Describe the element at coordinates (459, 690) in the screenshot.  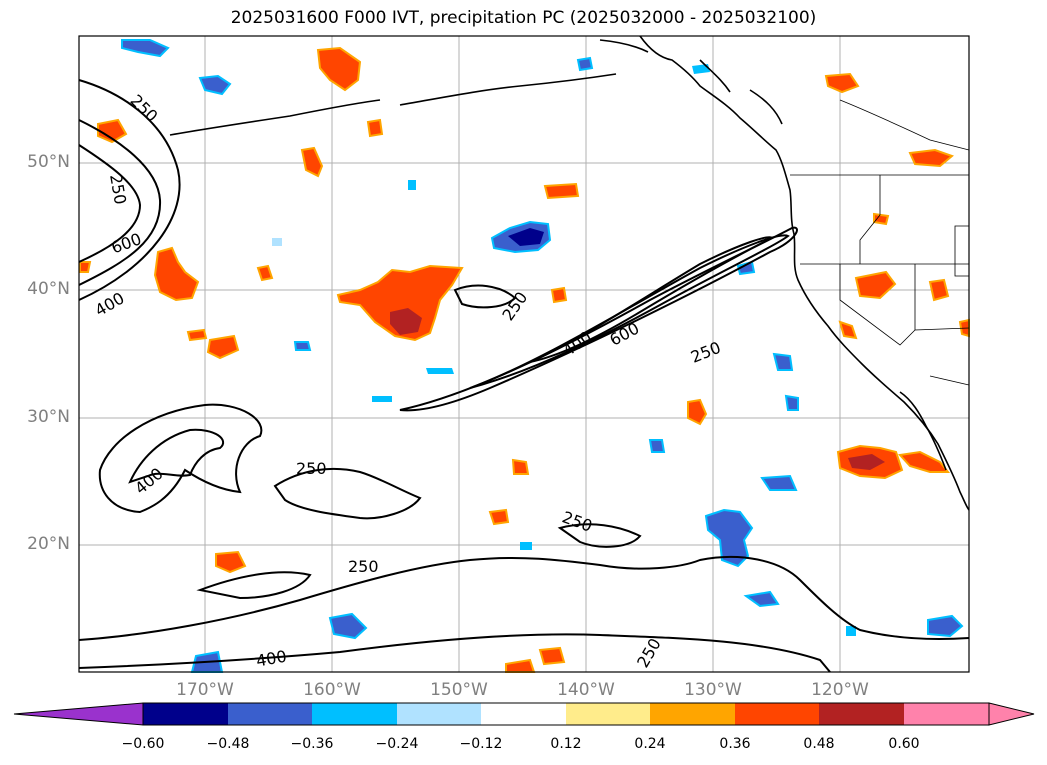
I see `lon-label-150w: 150°W` at that location.